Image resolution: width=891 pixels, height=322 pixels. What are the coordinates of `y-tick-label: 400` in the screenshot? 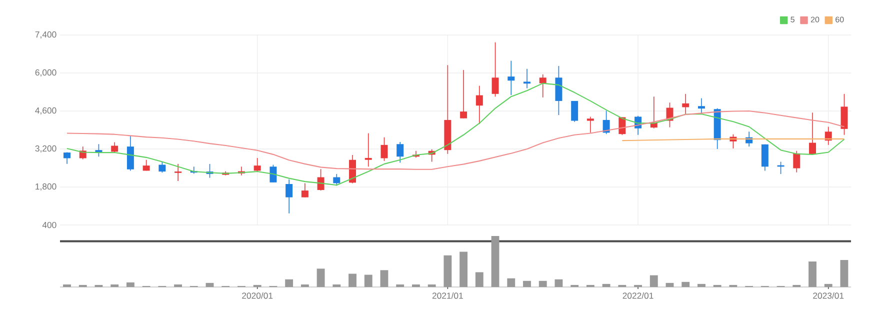 It's located at (49, 225).